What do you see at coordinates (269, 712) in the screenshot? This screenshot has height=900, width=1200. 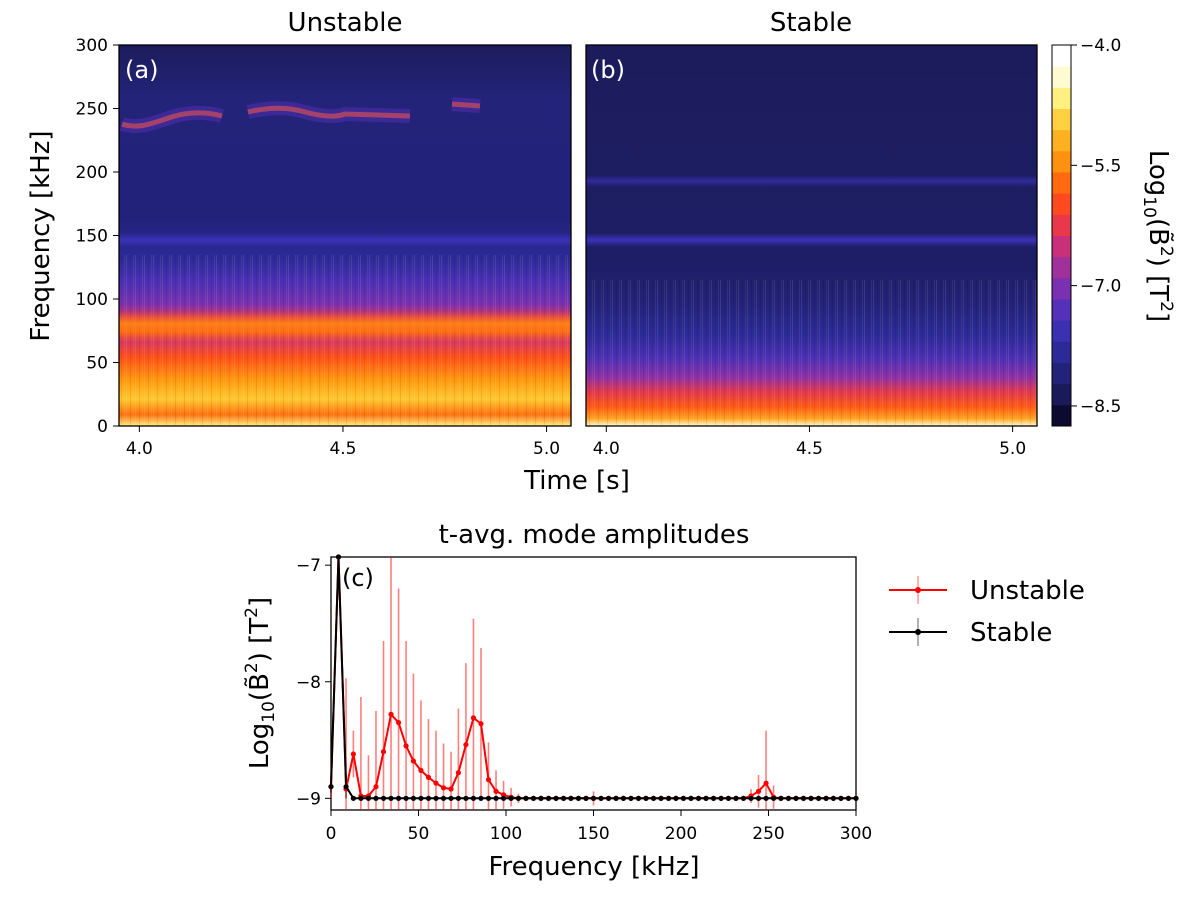 I see `panel-c-y-label-sub: 10` at bounding box center [269, 712].